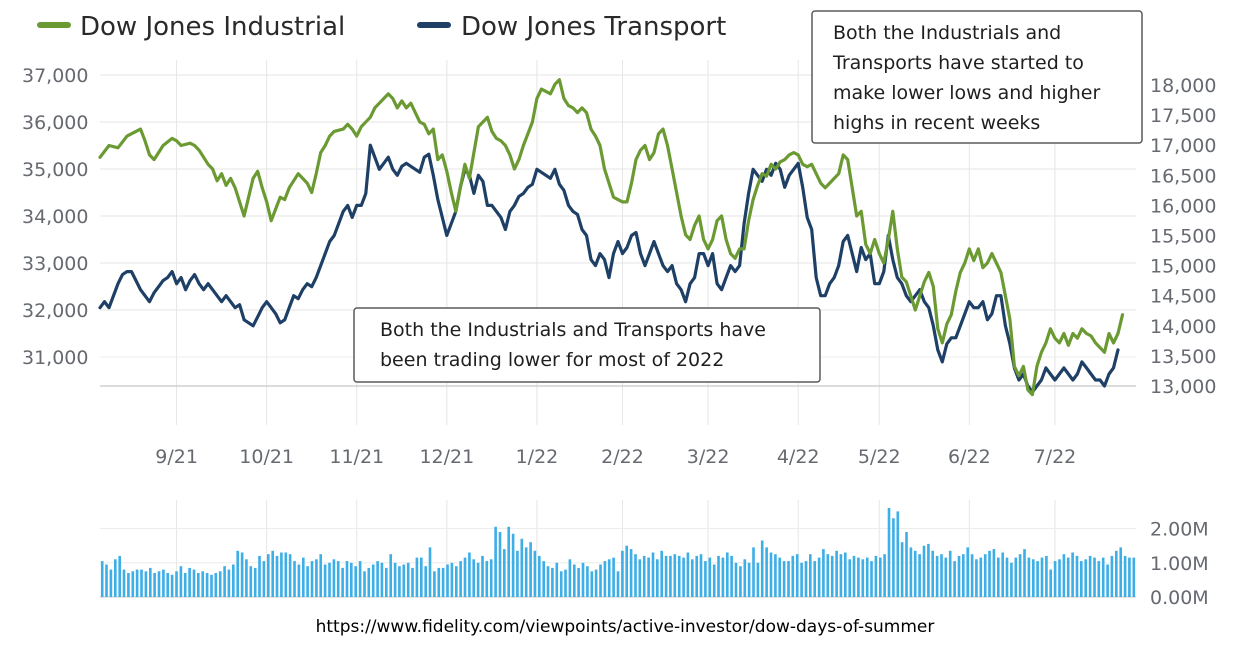  Describe the element at coordinates (55, 170) in the screenshot. I see `left-tick-label: 35,000` at that location.